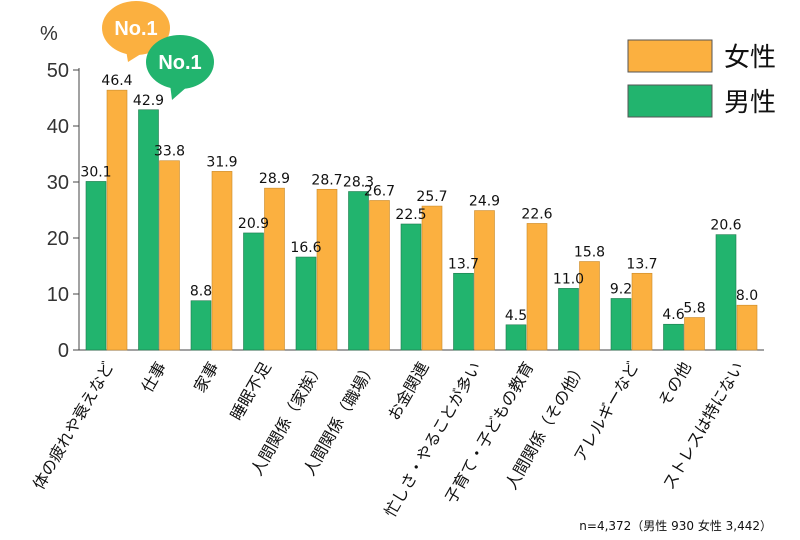 Image resolution: width=800 pixels, height=540 pixels. What do you see at coordinates (568, 279) in the screenshot?
I see `value-label-male: 11.0` at bounding box center [568, 279].